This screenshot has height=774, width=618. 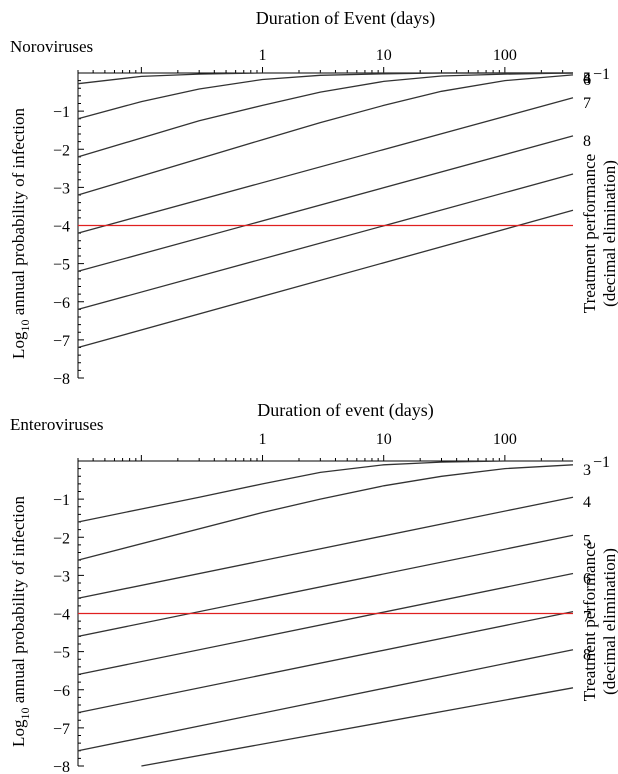 What do you see at coordinates (345, 410) in the screenshot?
I see `x-axis-title: Duration of event (days)` at bounding box center [345, 410].